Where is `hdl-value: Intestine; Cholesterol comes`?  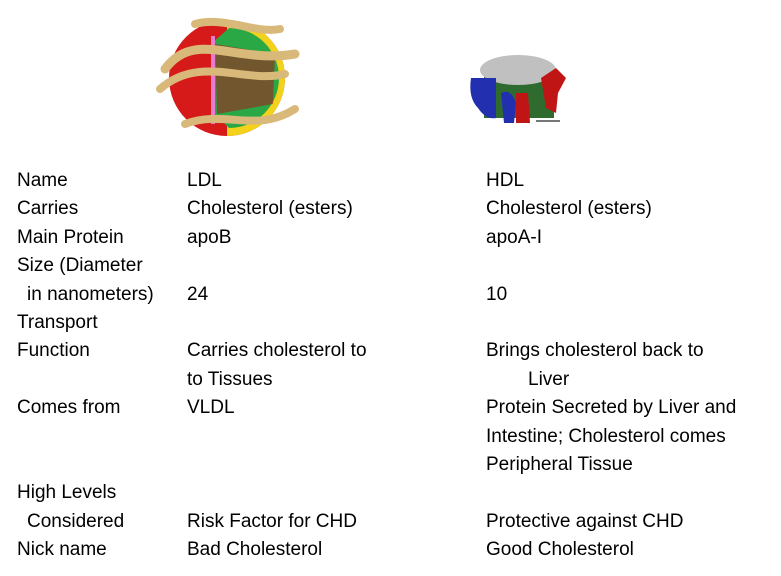
hdl-value: Intestine; Cholesterol comes is located at coordinates (606, 436).